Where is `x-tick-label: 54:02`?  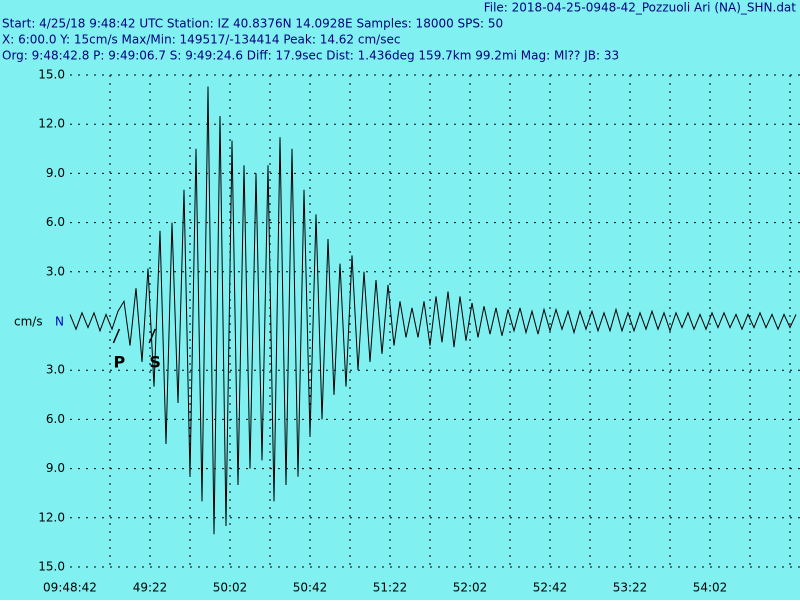 x-tick-label: 54:02 is located at coordinates (710, 588).